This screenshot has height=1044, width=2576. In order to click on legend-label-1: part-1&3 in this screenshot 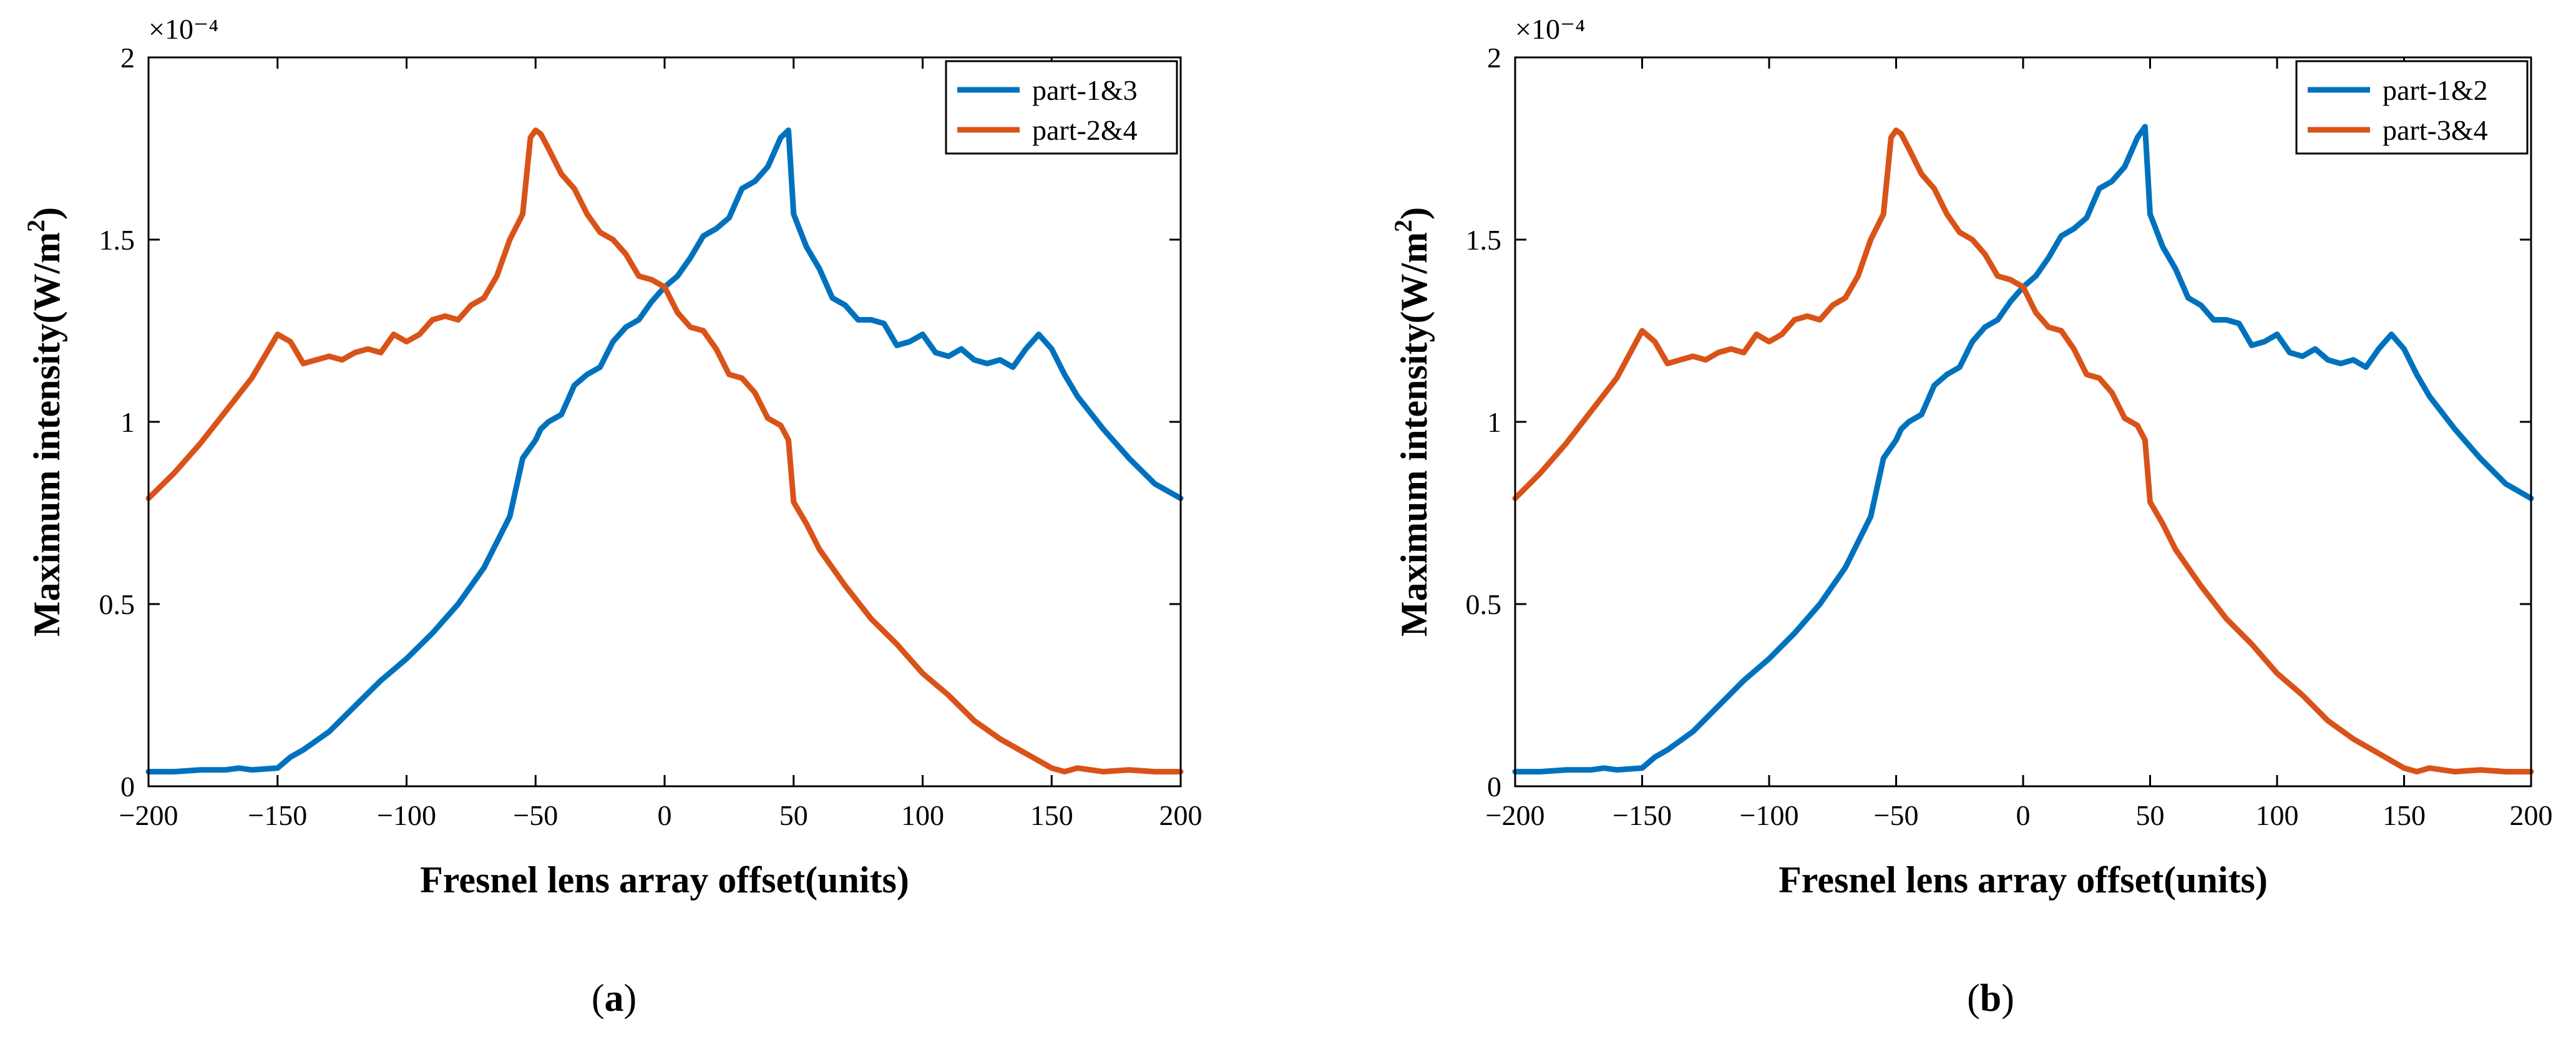, I will do `click(1085, 90)`.